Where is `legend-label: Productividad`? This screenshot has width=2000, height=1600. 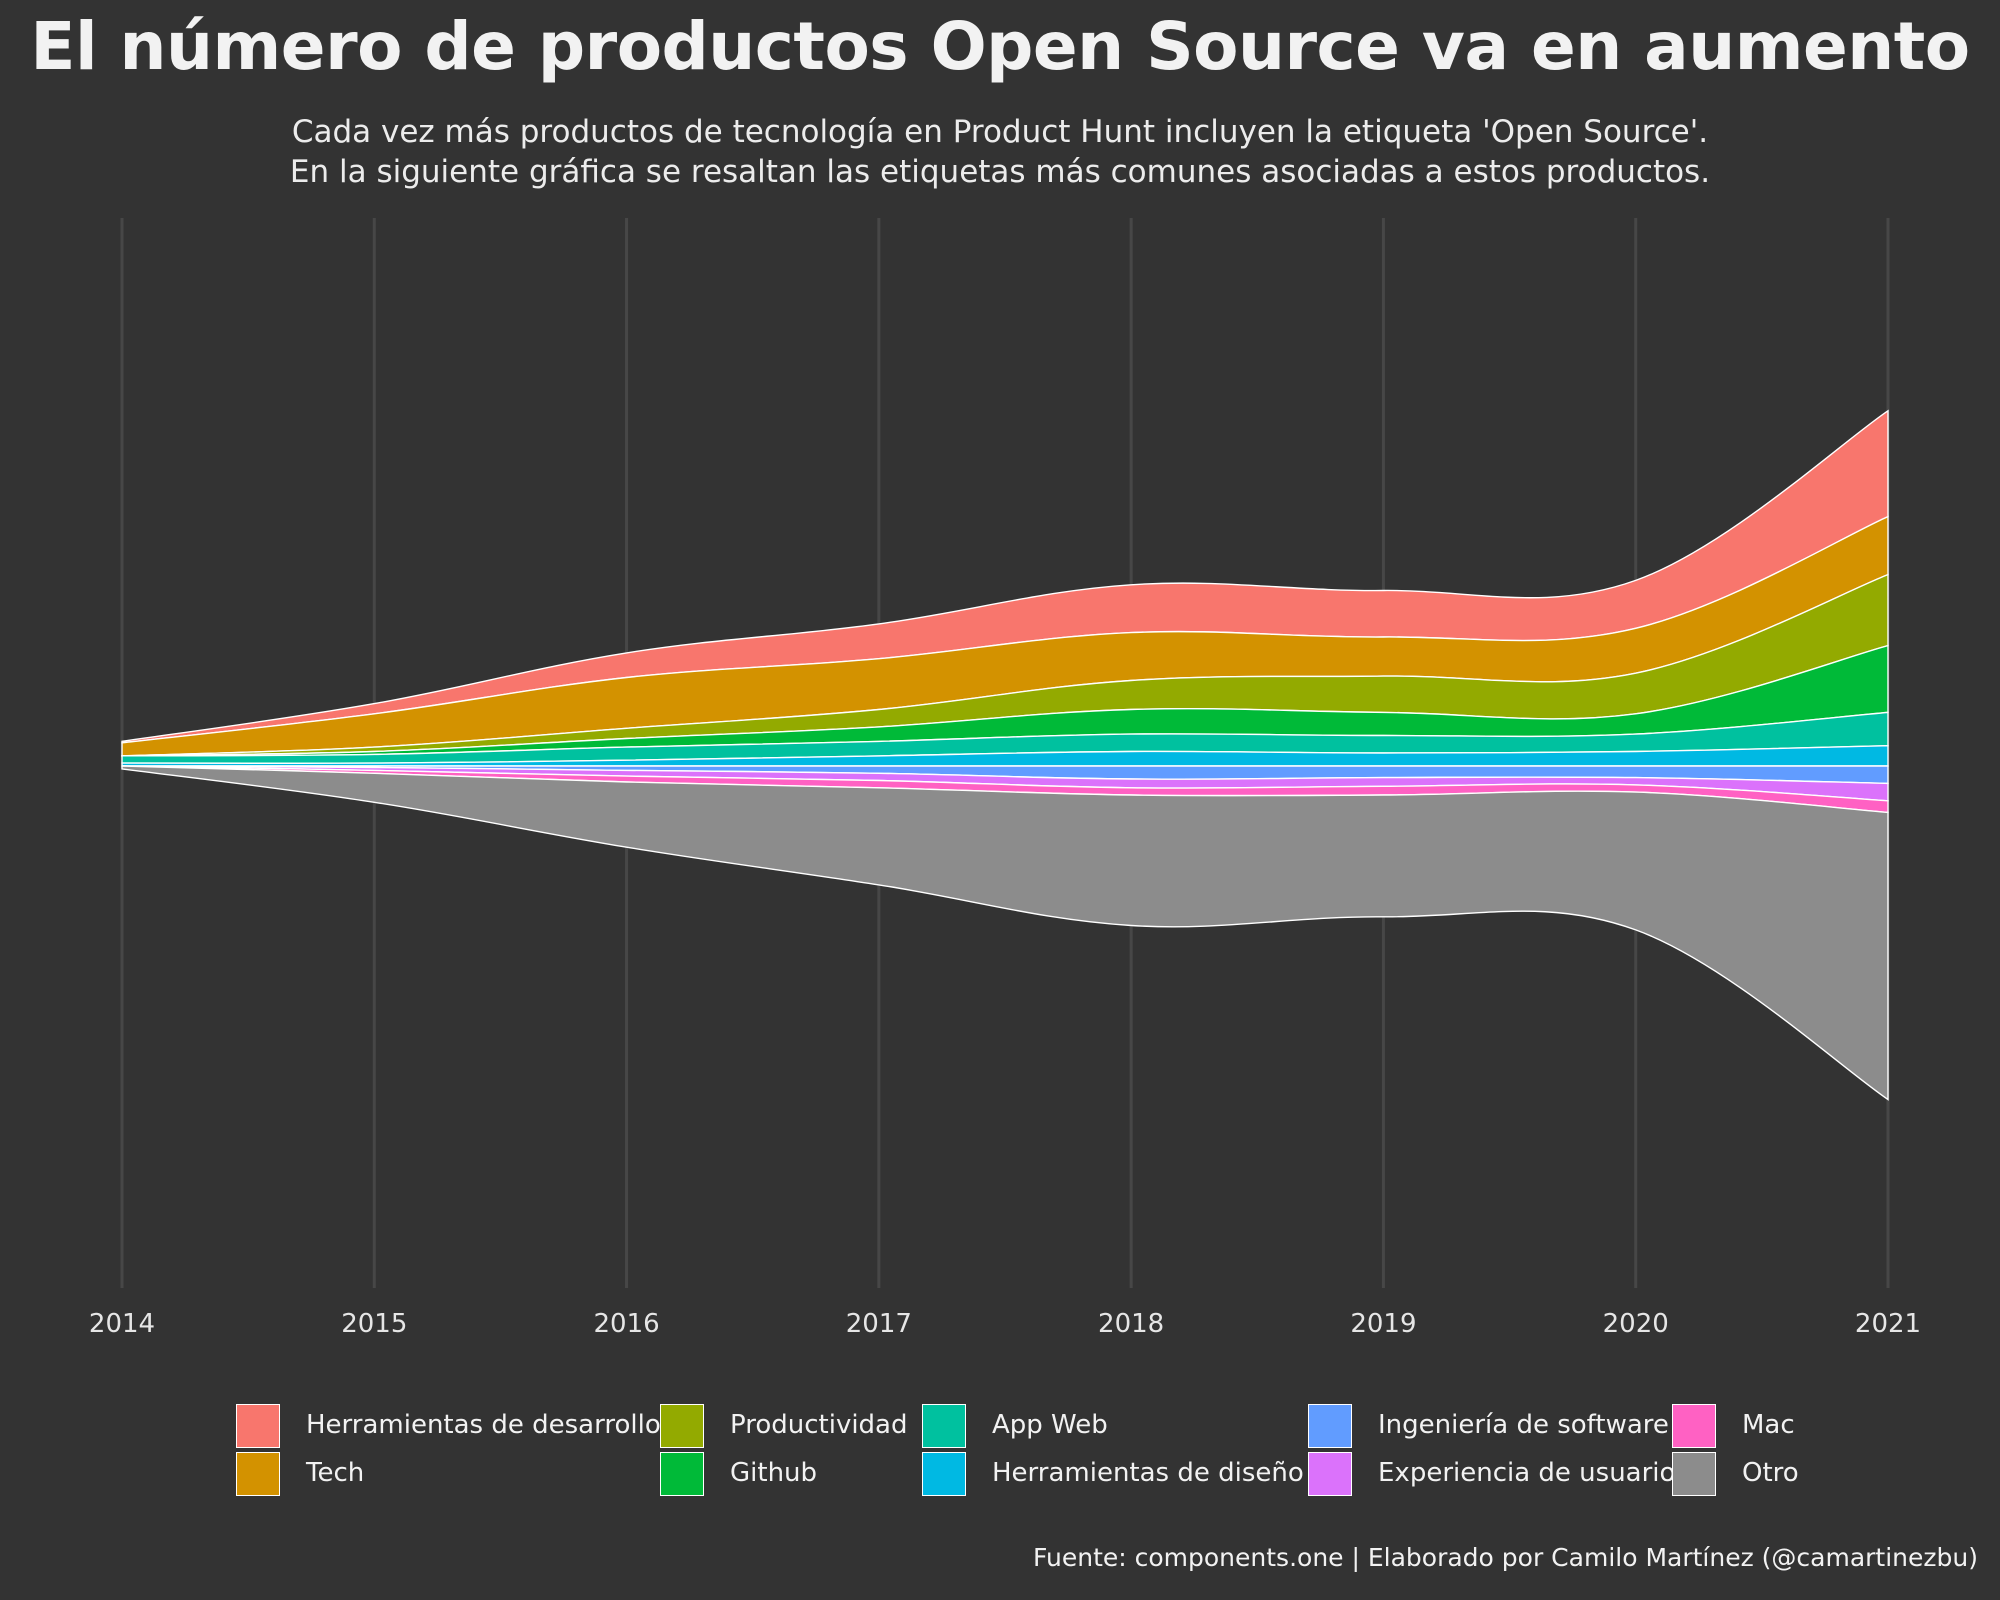 legend-label: Productividad is located at coordinates (819, 1425).